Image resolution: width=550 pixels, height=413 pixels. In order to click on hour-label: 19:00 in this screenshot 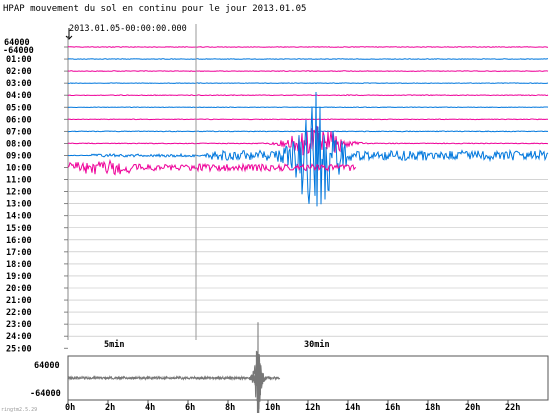, I will do `click(19, 277)`.